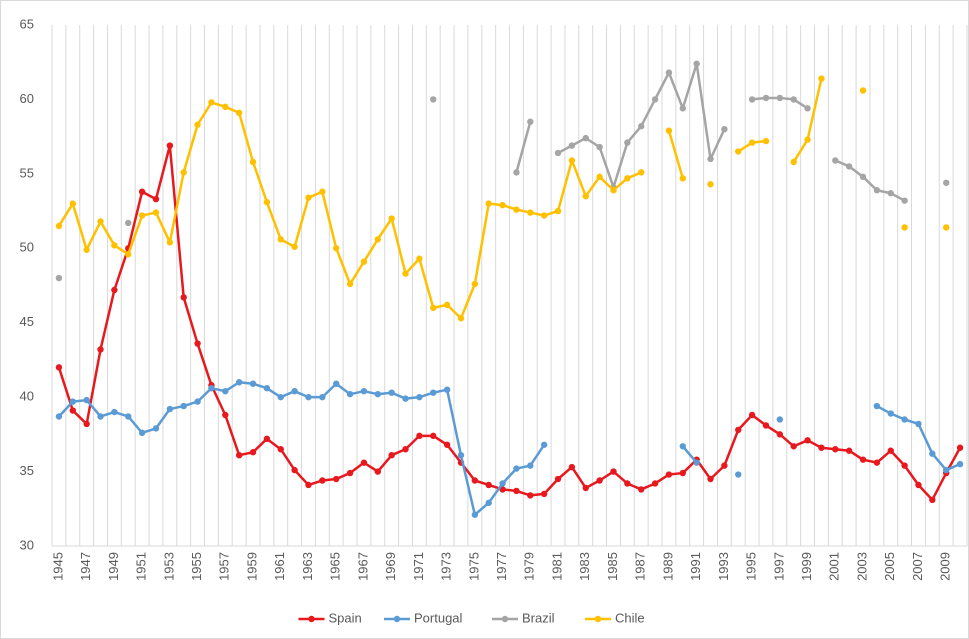 This screenshot has width=969, height=639. What do you see at coordinates (917, 566) in the screenshot?
I see `x-tick-label: 2007` at bounding box center [917, 566].